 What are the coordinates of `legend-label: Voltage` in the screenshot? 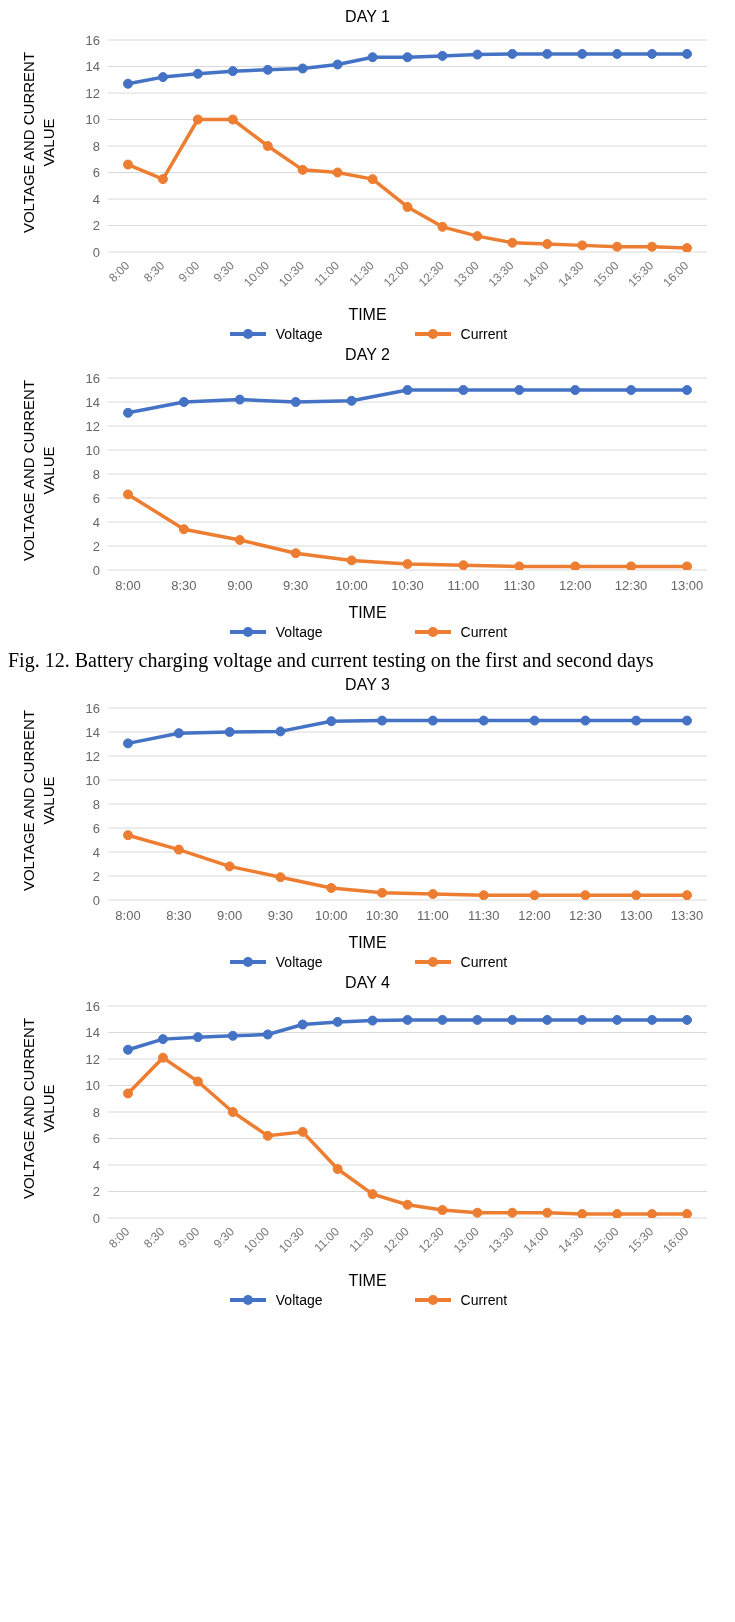 It's located at (299, 962).